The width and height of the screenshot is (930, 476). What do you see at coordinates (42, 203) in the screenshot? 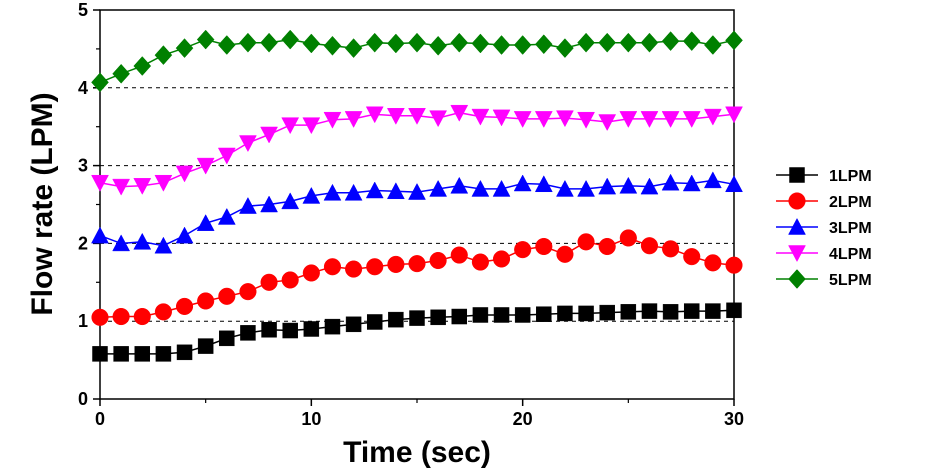
I see `y-axis-title: Flow rate (LPM)` at bounding box center [42, 203].